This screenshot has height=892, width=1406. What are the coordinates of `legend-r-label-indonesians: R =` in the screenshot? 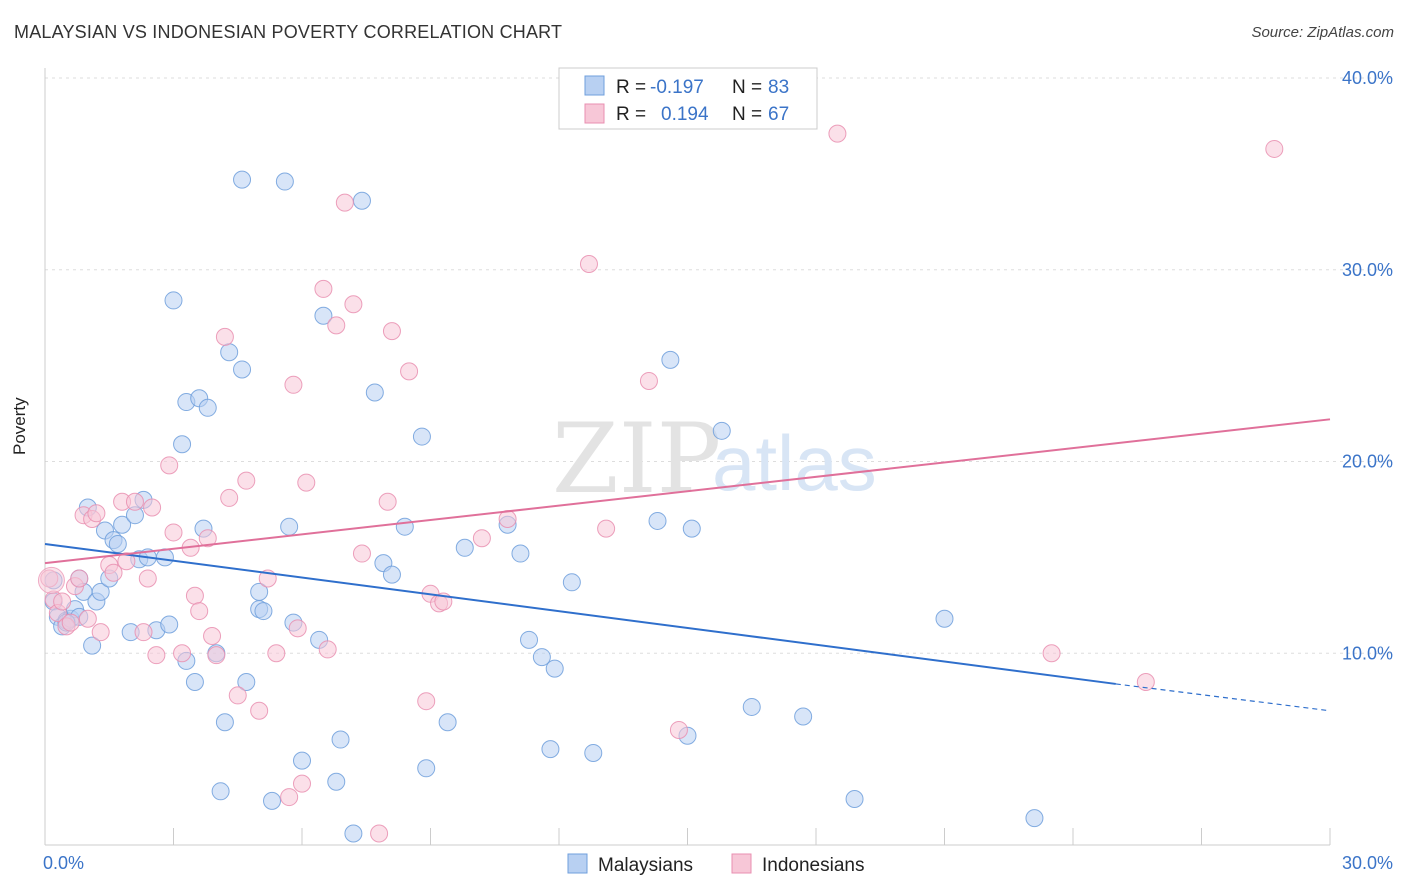 It's located at (631, 114).